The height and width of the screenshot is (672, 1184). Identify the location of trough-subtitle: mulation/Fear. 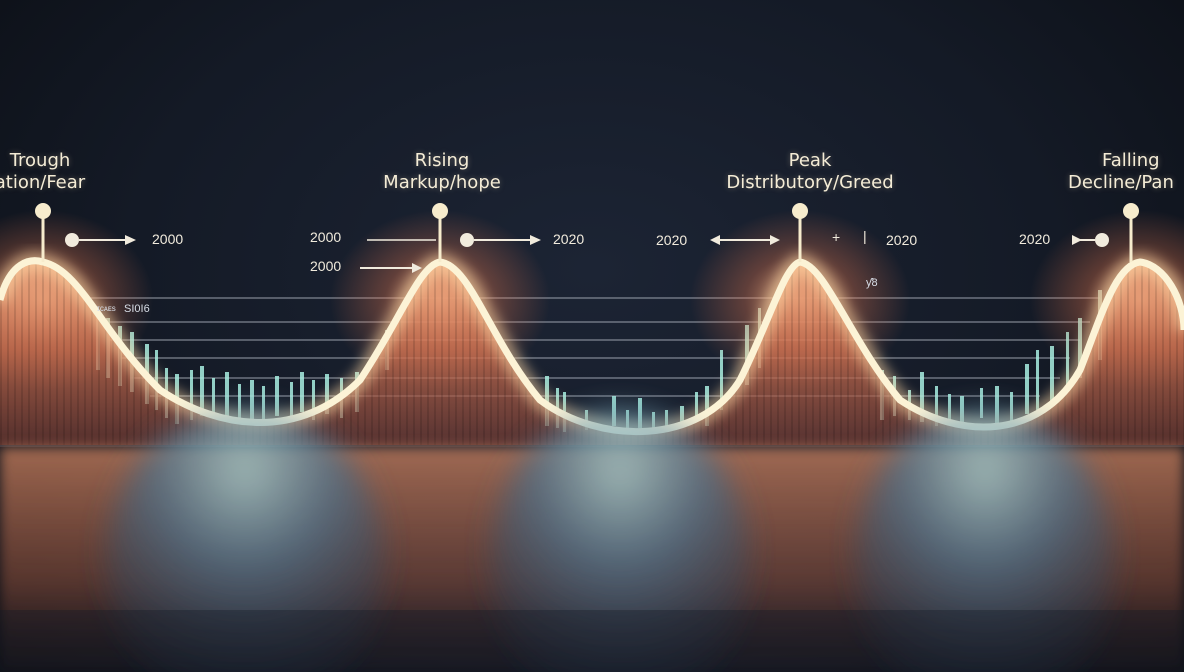
(43, 182).